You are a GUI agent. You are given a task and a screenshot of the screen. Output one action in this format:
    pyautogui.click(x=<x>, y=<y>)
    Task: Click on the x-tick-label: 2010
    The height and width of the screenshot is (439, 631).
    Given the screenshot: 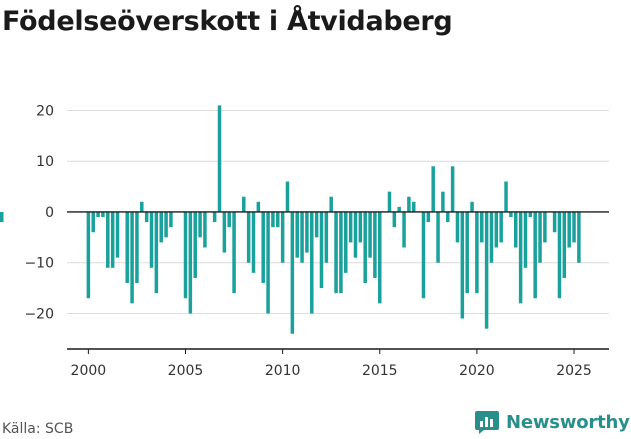 What is the action you would take?
    pyautogui.click(x=283, y=371)
    